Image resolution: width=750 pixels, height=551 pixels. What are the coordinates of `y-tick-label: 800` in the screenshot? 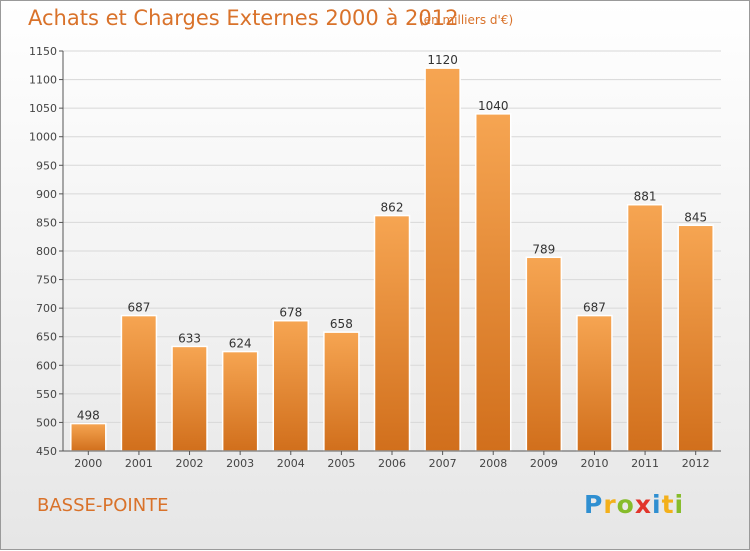 It's located at (46, 251).